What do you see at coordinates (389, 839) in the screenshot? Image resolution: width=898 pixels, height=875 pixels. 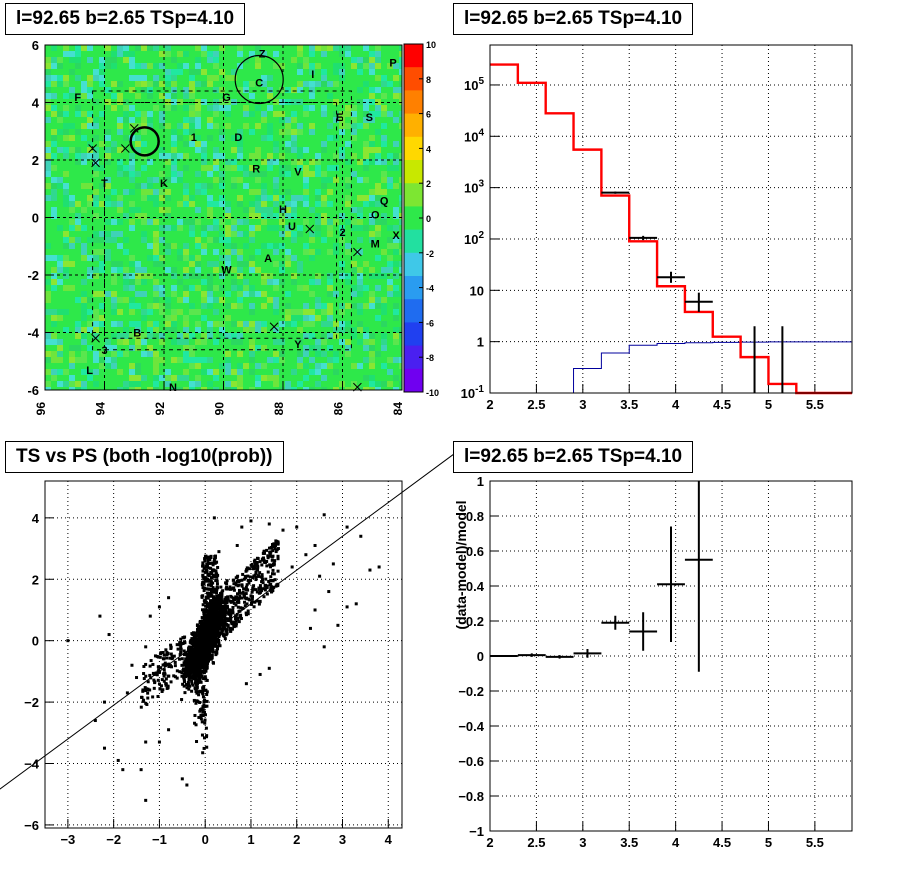 I see `scatter-x-tick-label: 4` at bounding box center [389, 839].